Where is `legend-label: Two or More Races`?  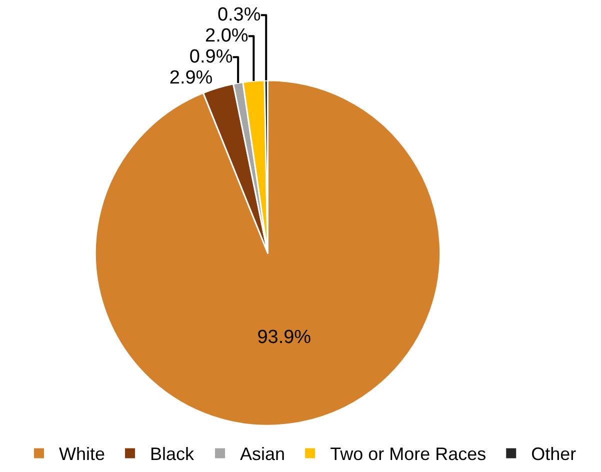 legend-label: Two or More Races is located at coordinates (408, 454).